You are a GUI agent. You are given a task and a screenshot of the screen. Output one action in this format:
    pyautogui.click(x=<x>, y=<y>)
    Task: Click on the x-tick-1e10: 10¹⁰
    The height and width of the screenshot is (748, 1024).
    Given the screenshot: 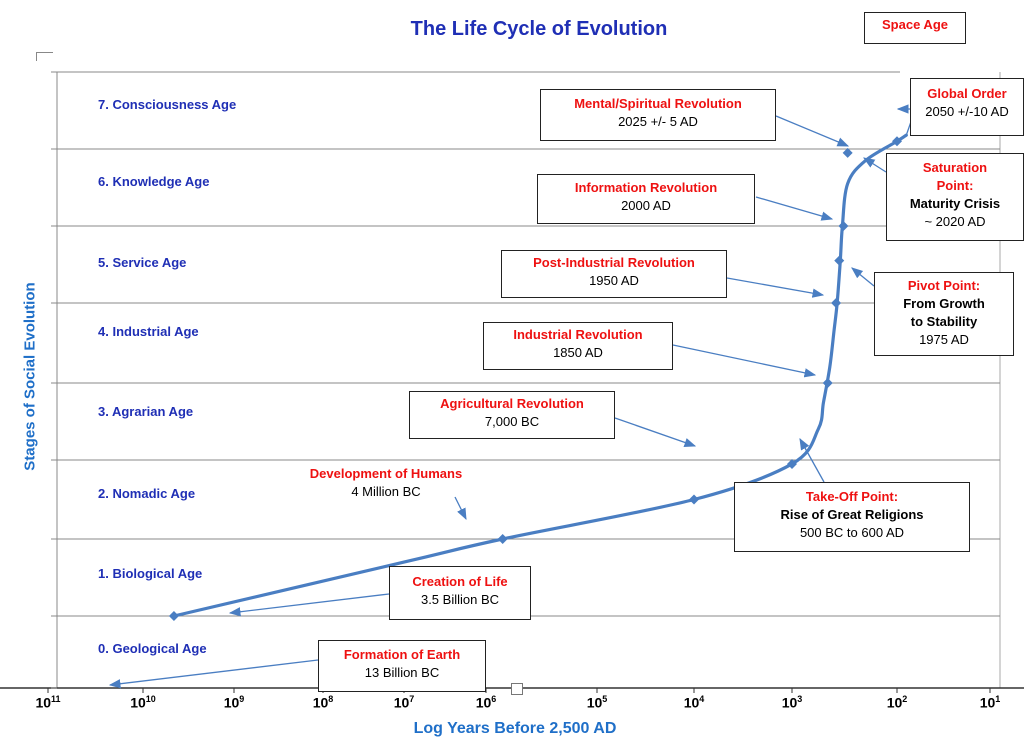 What is the action you would take?
    pyautogui.click(x=143, y=702)
    